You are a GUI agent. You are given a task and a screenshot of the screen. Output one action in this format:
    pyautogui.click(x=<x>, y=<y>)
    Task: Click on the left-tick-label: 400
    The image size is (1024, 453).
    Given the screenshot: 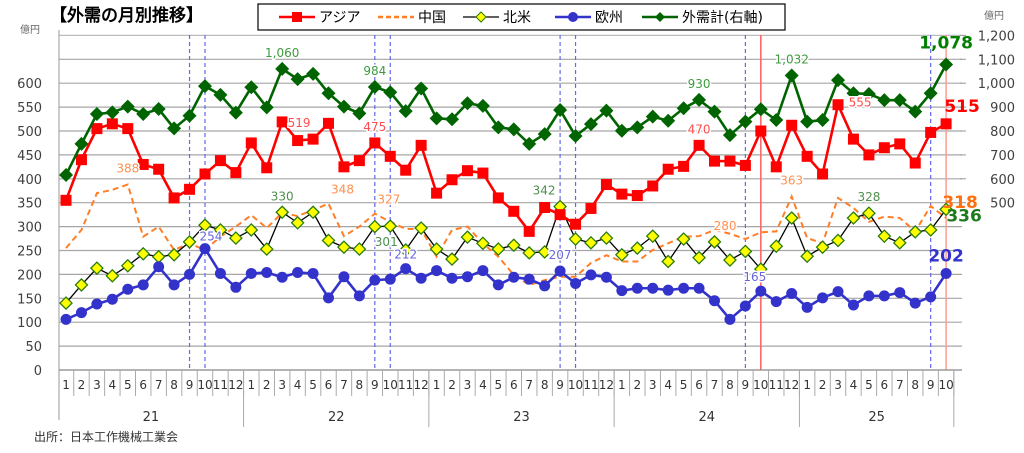 What is the action you would take?
    pyautogui.click(x=29, y=180)
    